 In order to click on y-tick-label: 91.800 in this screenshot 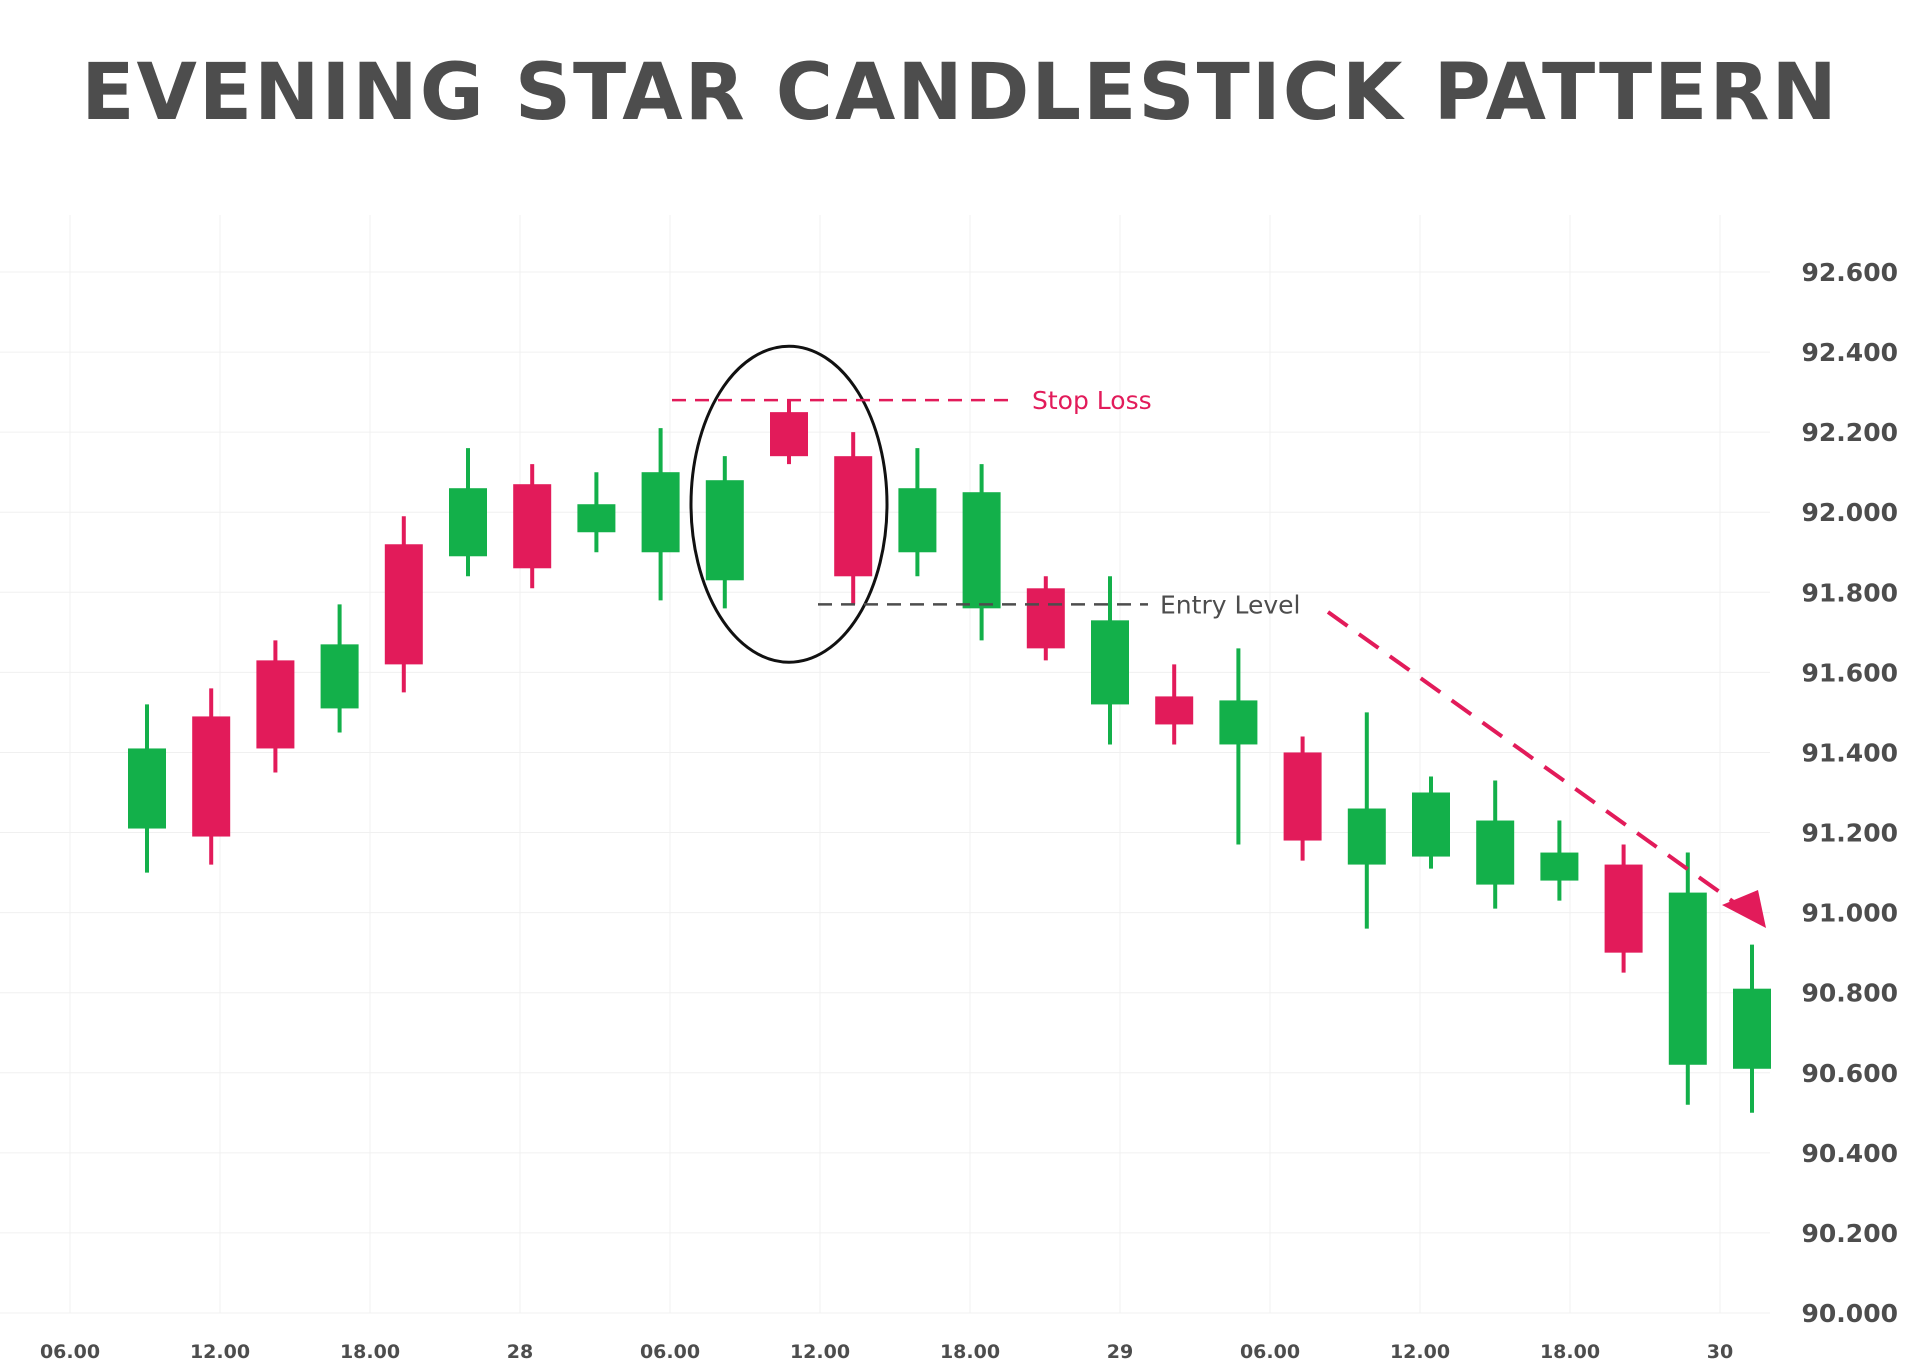, I will do `click(1850, 592)`.